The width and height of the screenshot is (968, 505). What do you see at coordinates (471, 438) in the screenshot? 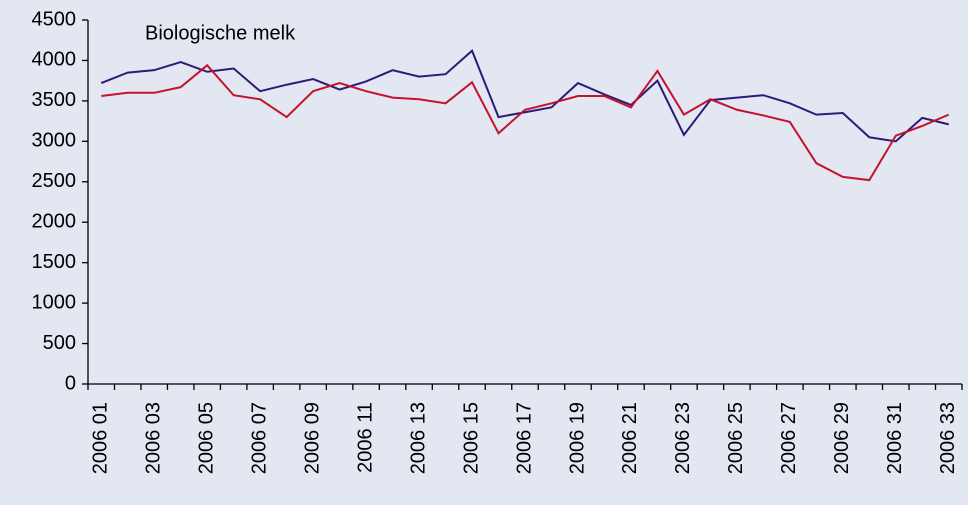
I see `x-tick-label: 2006 15` at bounding box center [471, 438].